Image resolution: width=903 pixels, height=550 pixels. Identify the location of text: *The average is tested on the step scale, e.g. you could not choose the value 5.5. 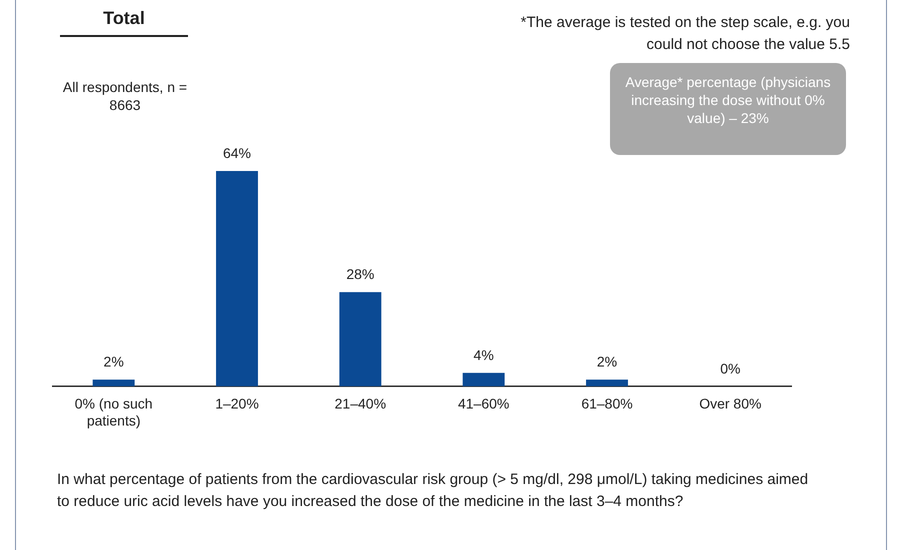
(685, 34).